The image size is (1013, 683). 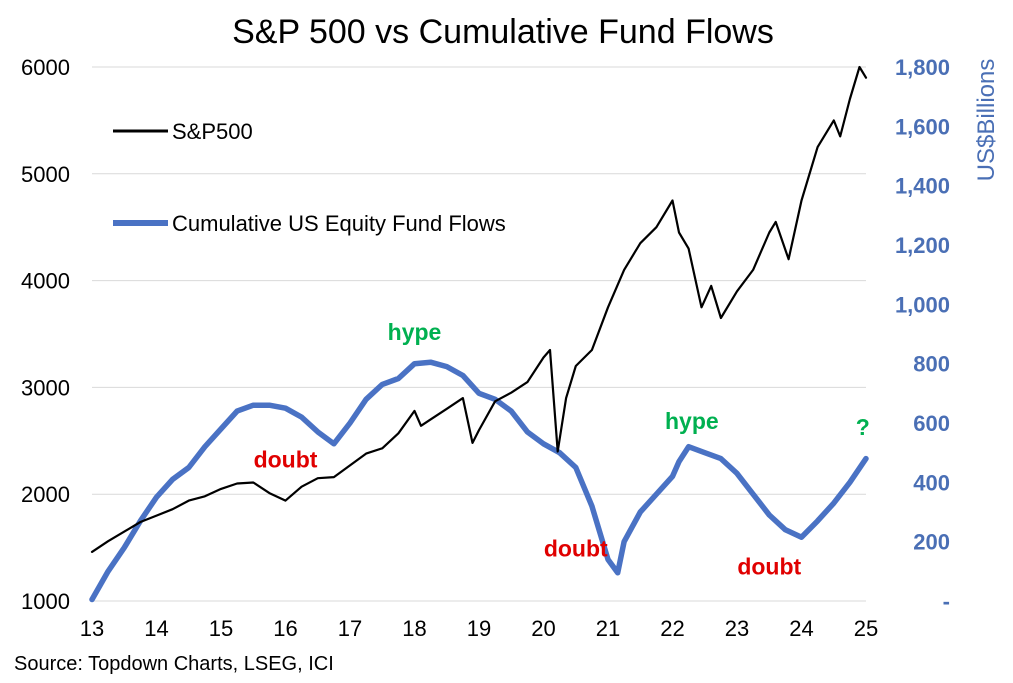 I want to click on x-tick-label-25: 25, so click(x=866, y=628).